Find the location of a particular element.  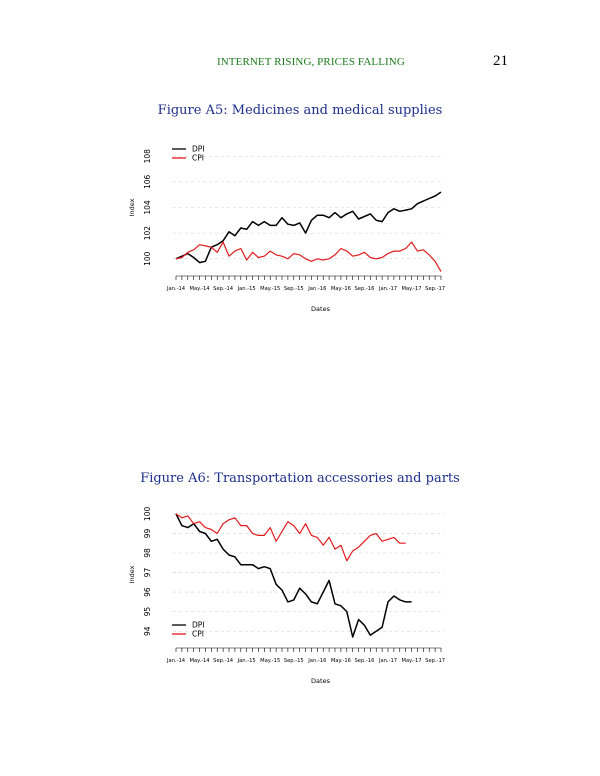

a6-legend-cpi-label: CPI is located at coordinates (198, 634).